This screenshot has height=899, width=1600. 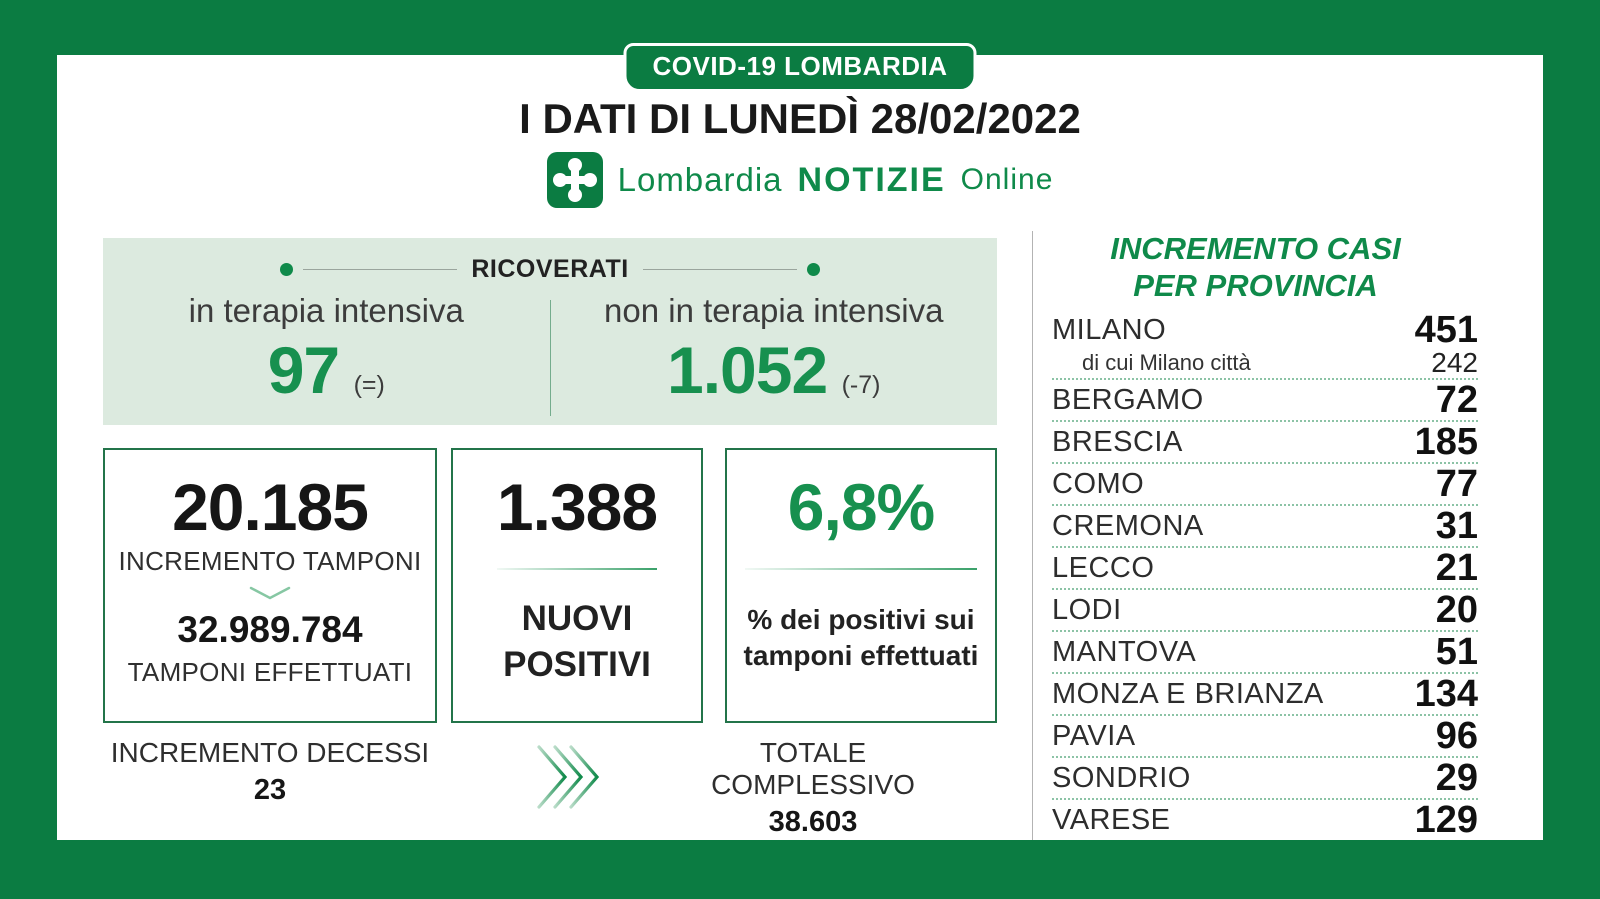 I want to click on green-dot-right-icon, so click(x=814, y=269).